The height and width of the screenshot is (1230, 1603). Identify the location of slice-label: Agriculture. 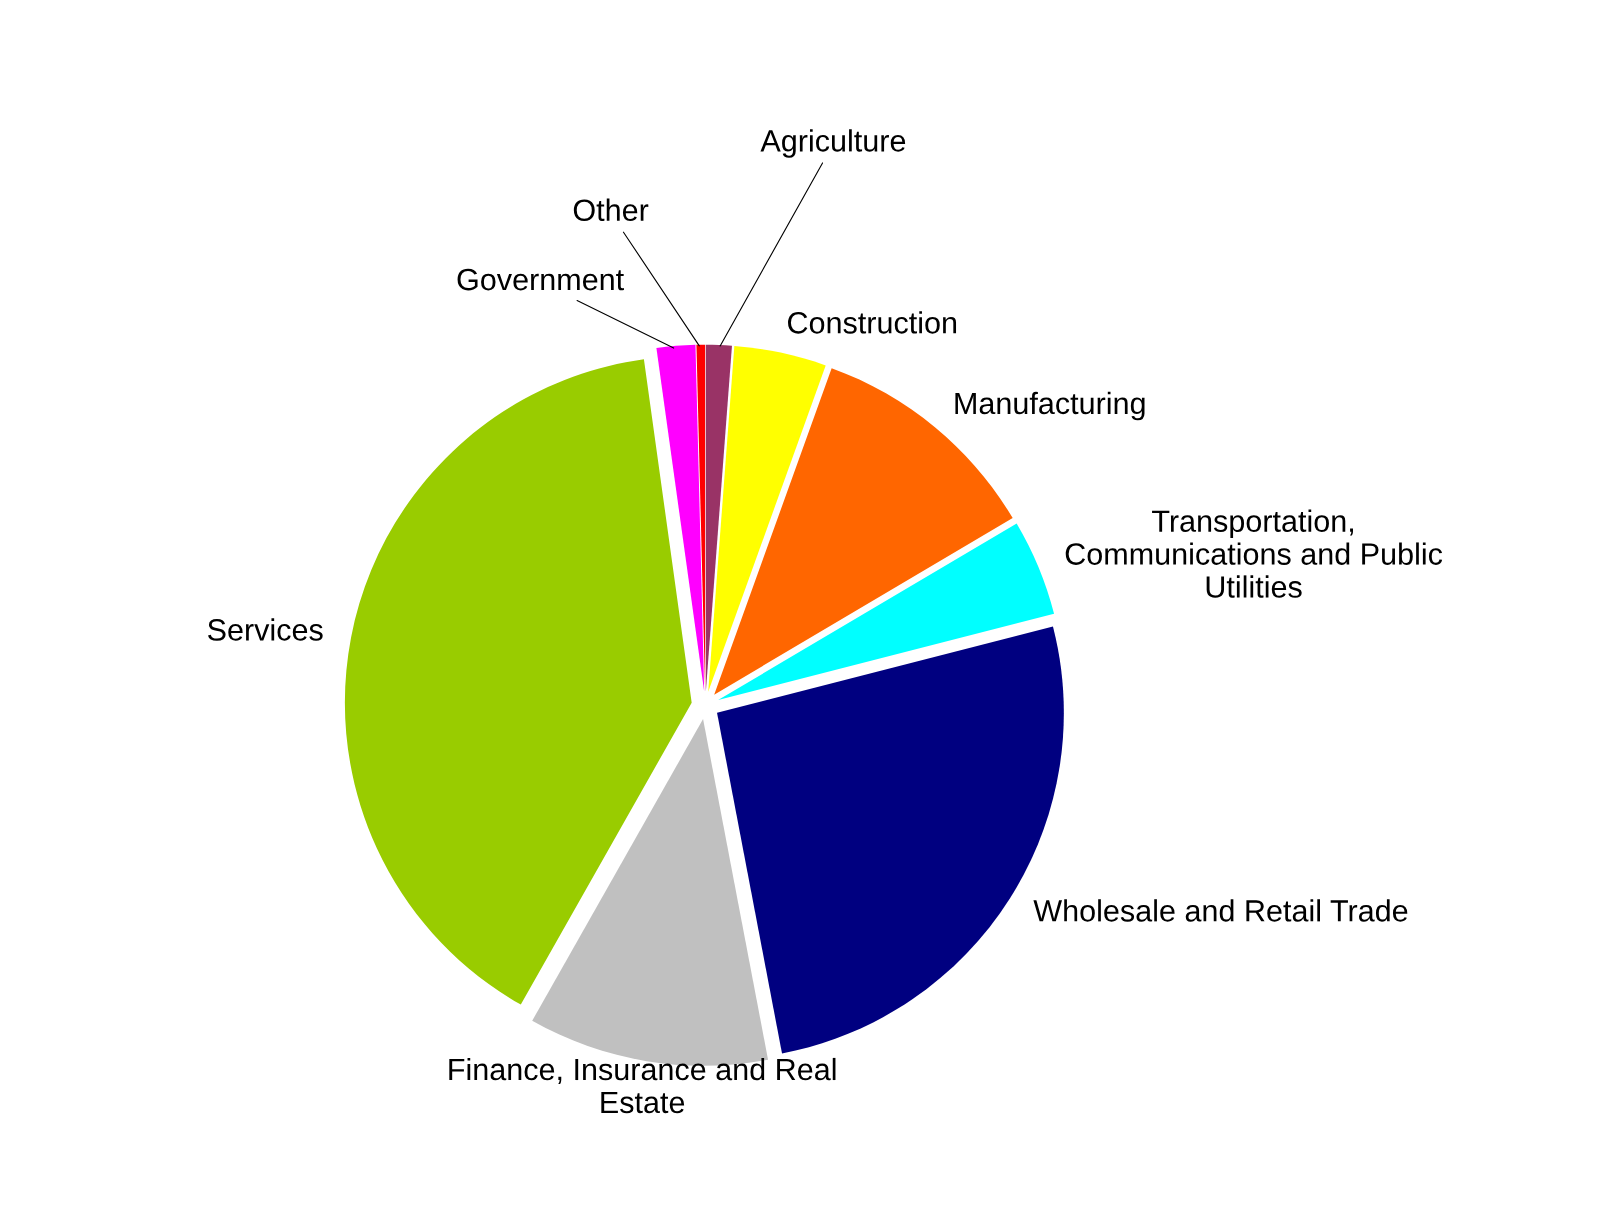
(833, 143).